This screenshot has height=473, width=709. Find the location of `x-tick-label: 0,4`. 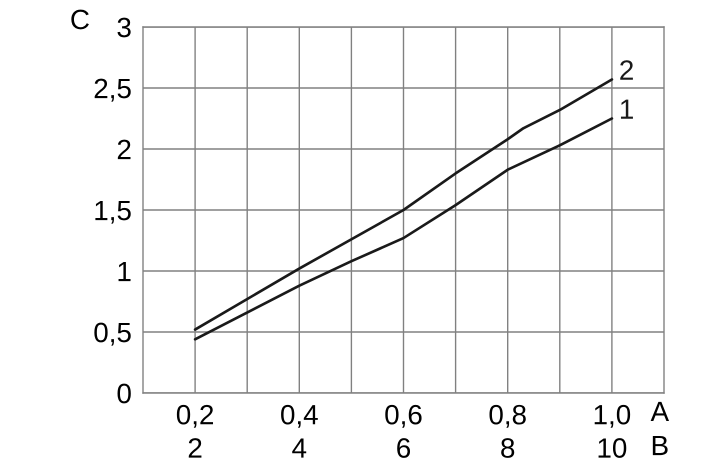

x-tick-label: 0,4 is located at coordinates (299, 416).